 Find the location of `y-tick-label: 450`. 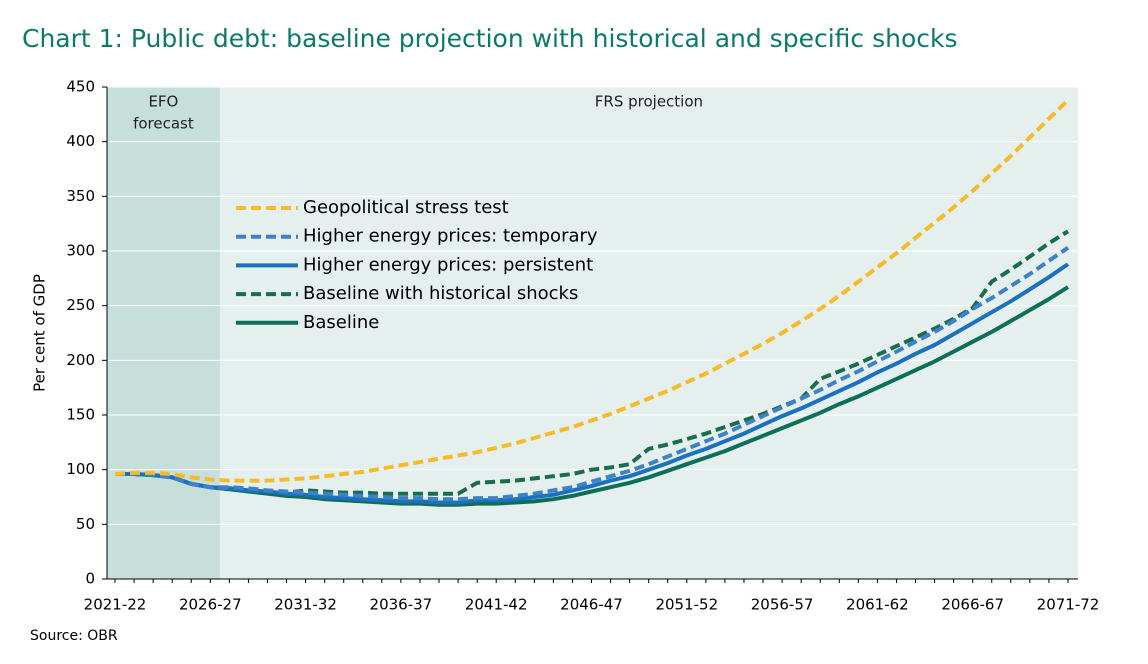

y-tick-label: 450 is located at coordinates (80, 87).